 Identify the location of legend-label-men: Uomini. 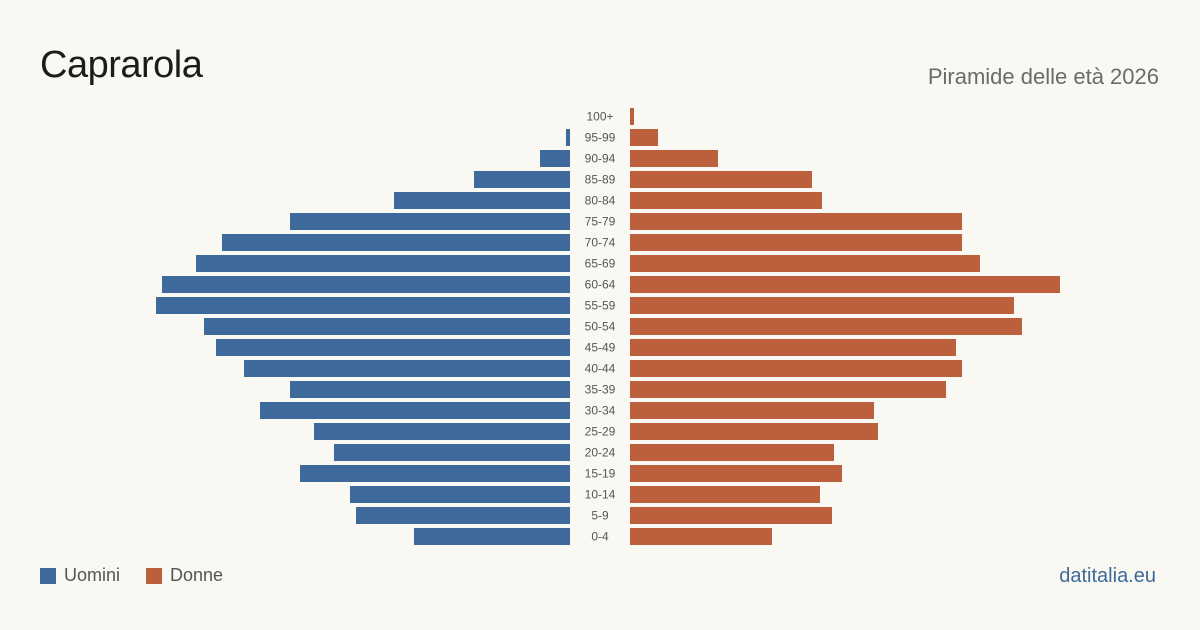
(92, 575).